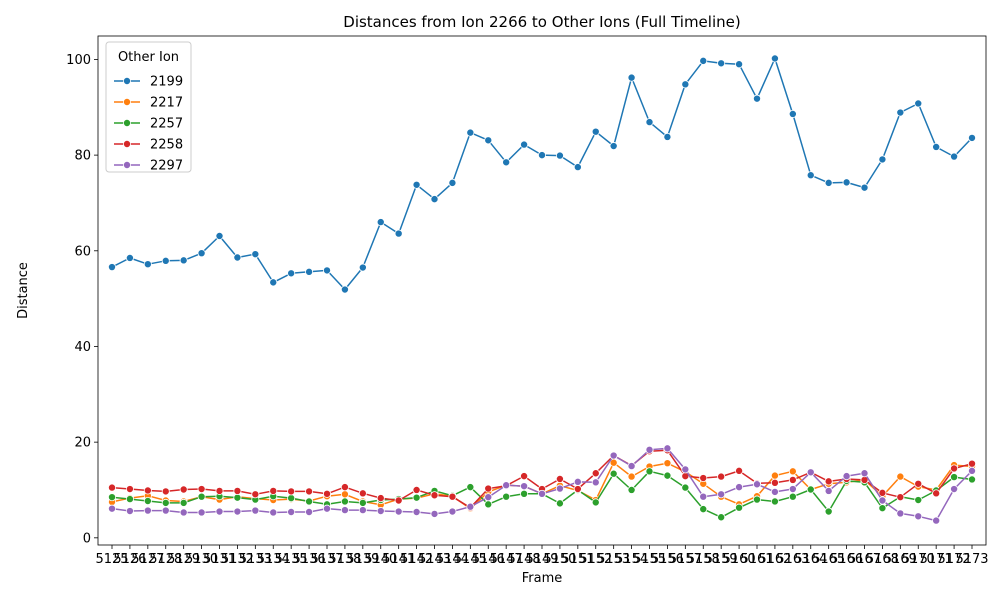 This screenshot has height=604, width=1000. I want to click on x-tick-label: 5141, so click(398, 559).